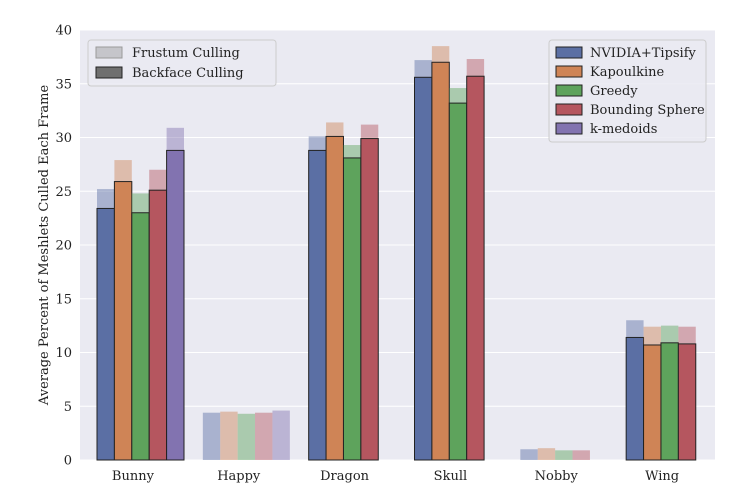 The width and height of the screenshot is (729, 502). I want to click on legend-label: Bounding Sphere, so click(647, 110).